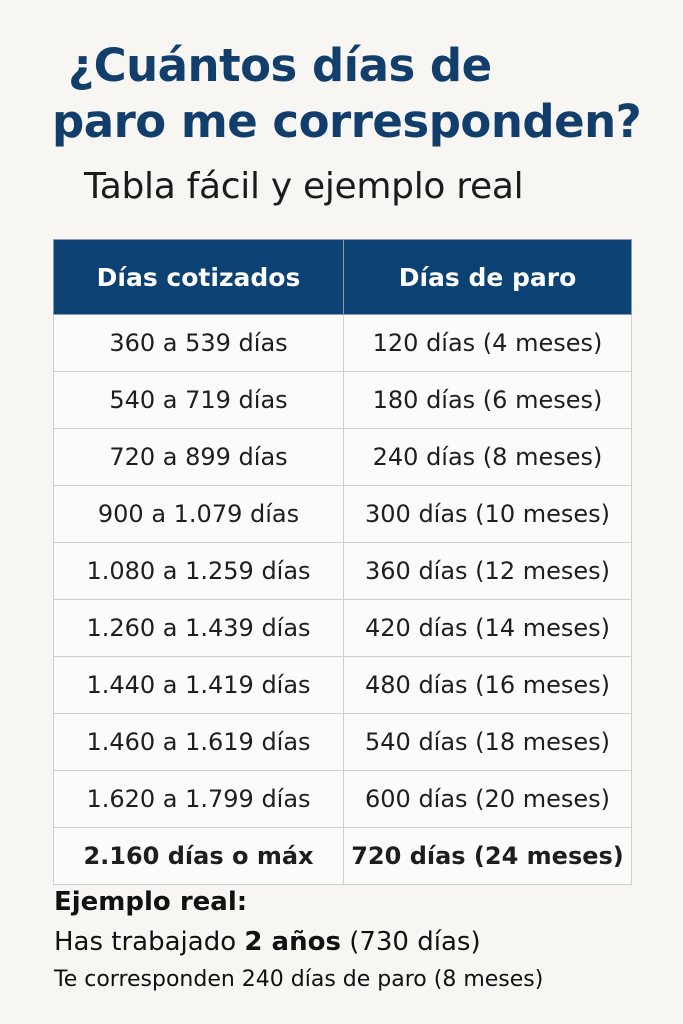  I want to click on title-line-2: paro me corresponden?, so click(347, 121).